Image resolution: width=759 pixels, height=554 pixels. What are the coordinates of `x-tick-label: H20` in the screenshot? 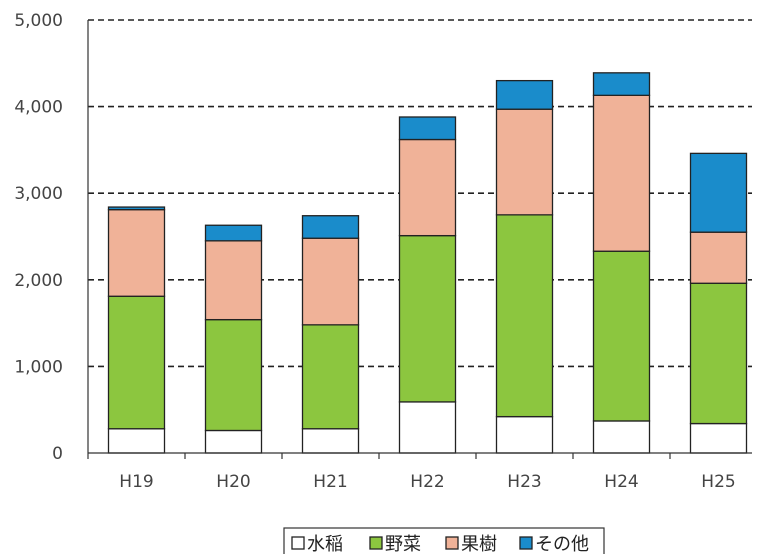 It's located at (233, 482).